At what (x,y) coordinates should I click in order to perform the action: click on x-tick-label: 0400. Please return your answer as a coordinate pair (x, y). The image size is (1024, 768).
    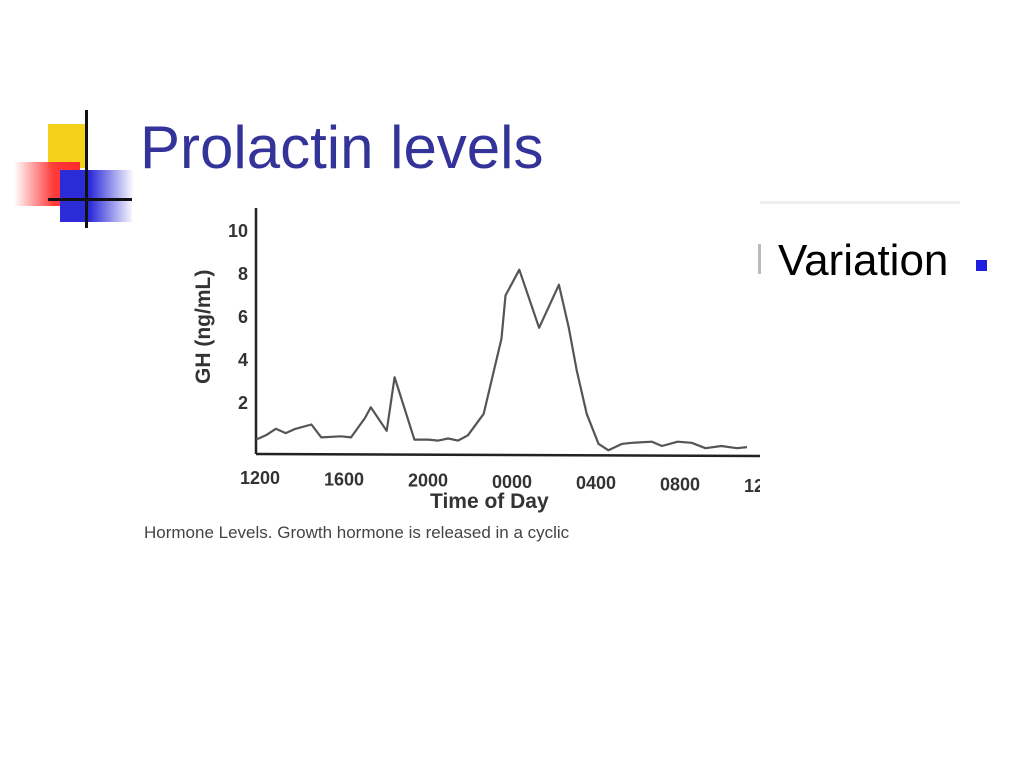
    Looking at the image, I should click on (596, 483).